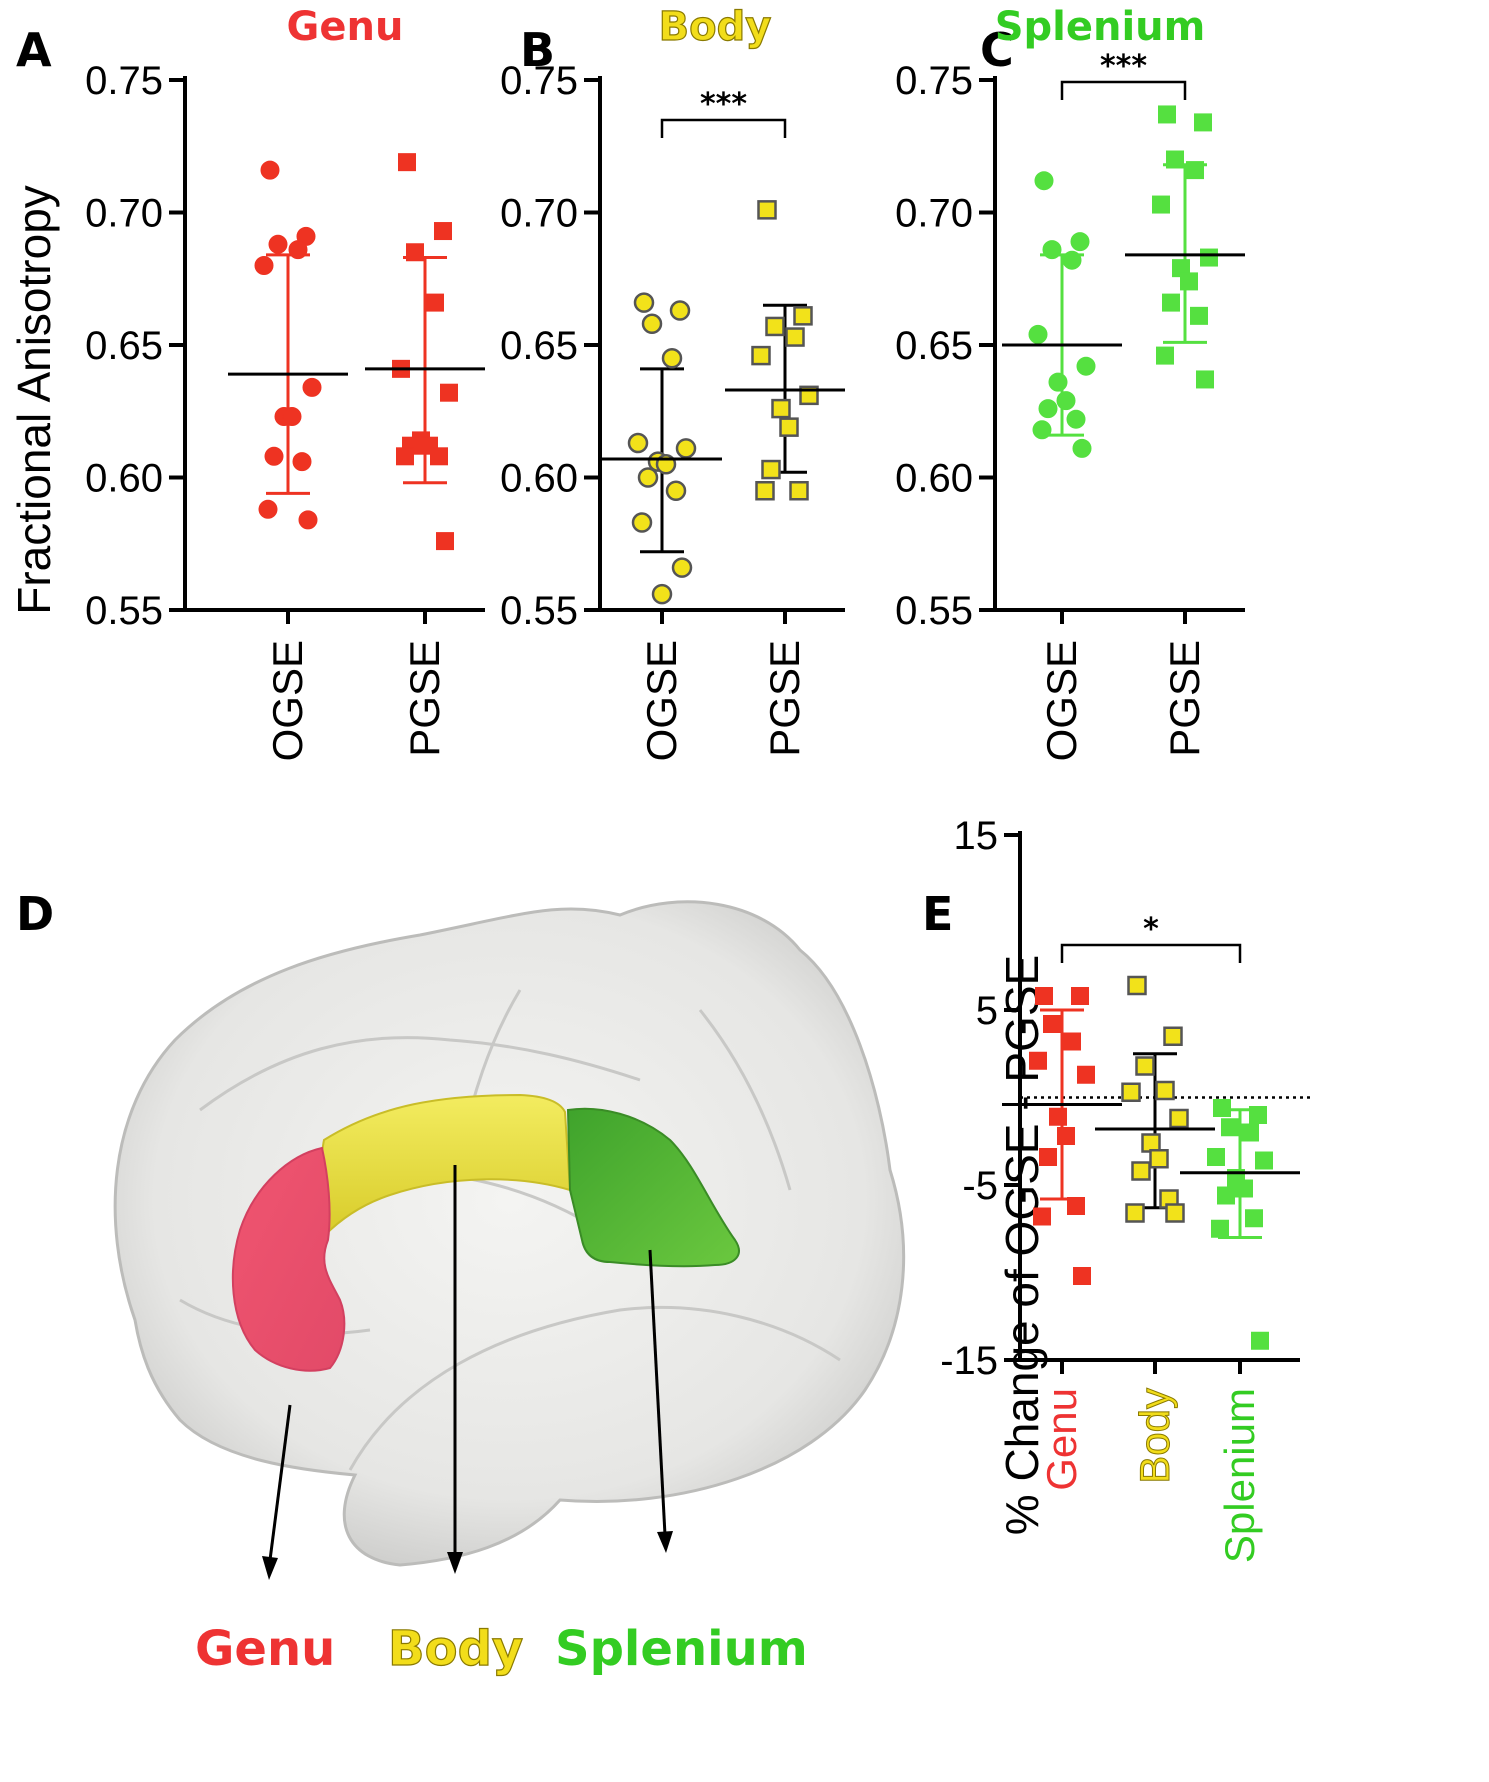  I want to click on panel-label-b: B, so click(537, 50).